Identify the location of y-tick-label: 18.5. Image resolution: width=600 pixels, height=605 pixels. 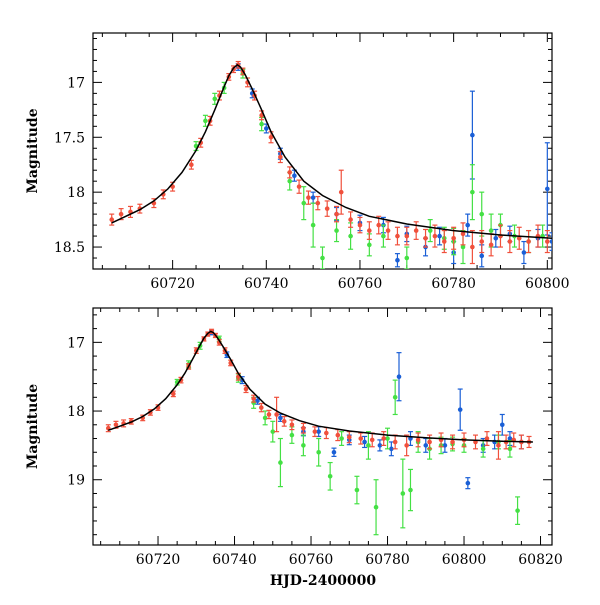
(69, 248).